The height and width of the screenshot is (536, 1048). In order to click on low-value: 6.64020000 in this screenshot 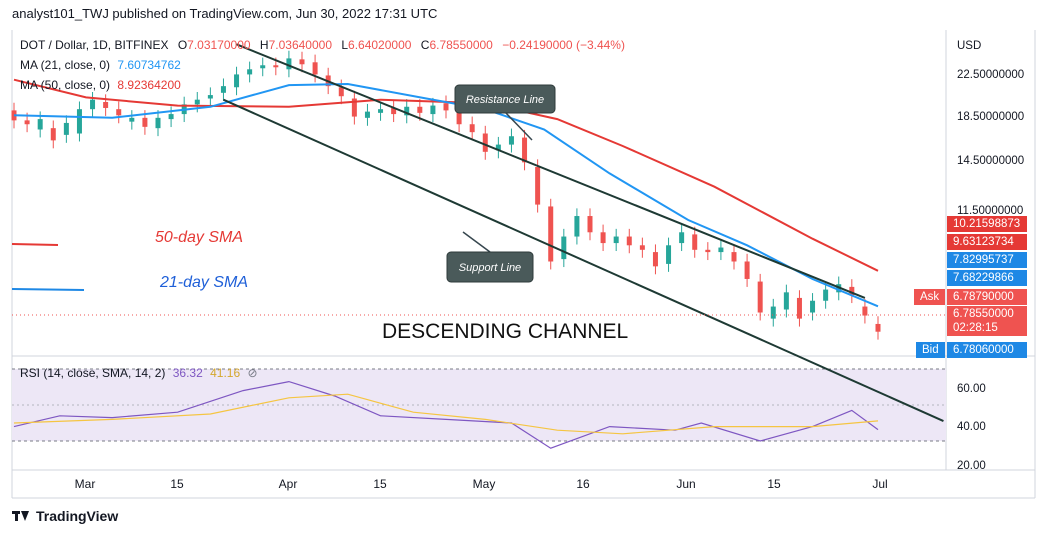, I will do `click(380, 45)`.